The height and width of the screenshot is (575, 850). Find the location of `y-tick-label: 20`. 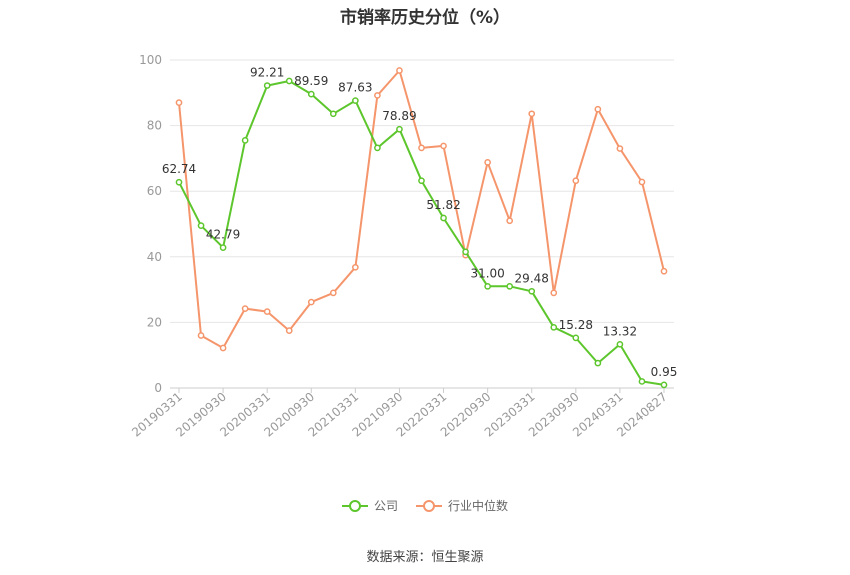

y-tick-label: 20 is located at coordinates (154, 322).